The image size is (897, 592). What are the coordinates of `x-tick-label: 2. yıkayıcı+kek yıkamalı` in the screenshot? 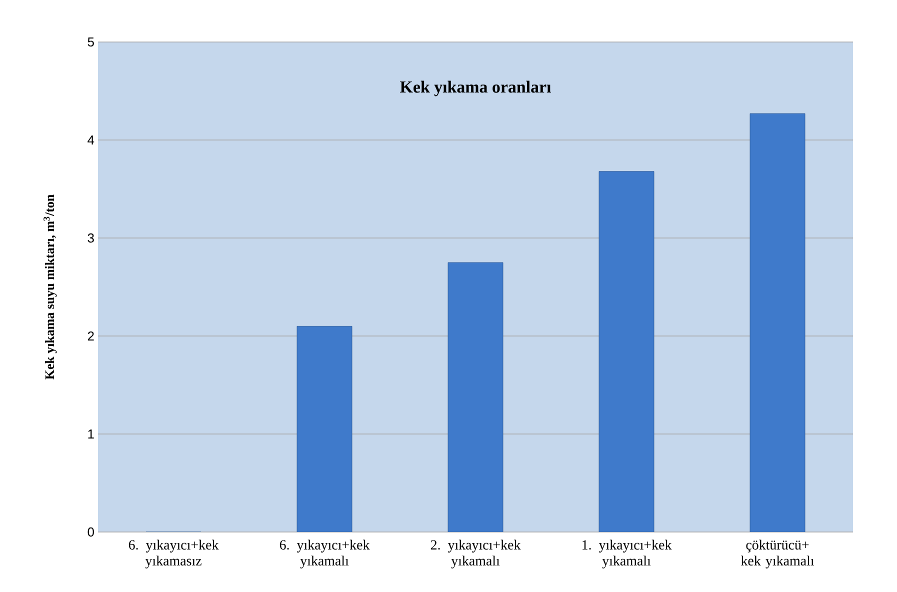 It's located at (475, 554).